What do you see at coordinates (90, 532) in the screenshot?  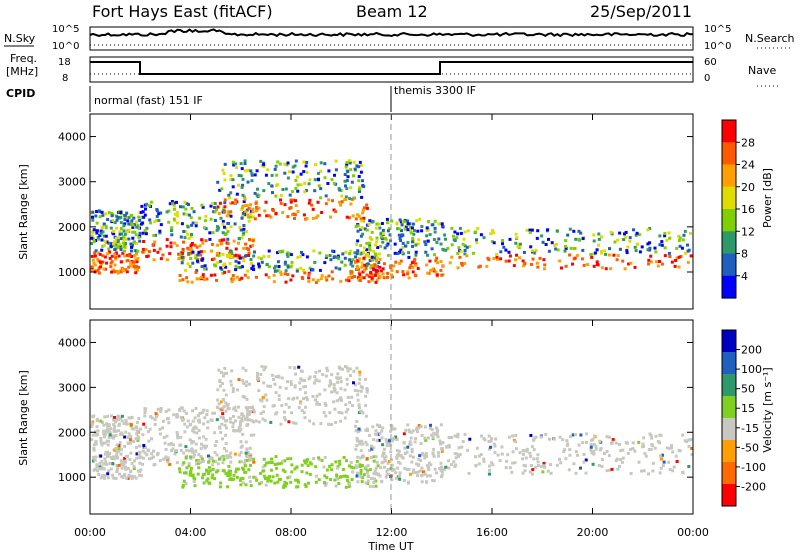 I see `x-tick-label: 00:00` at bounding box center [90, 532].